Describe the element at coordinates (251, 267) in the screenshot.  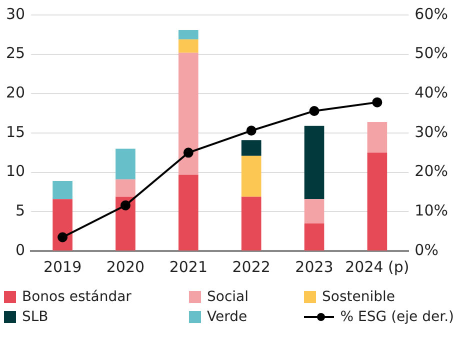
I see `x-tick-label: 2022` at that location.